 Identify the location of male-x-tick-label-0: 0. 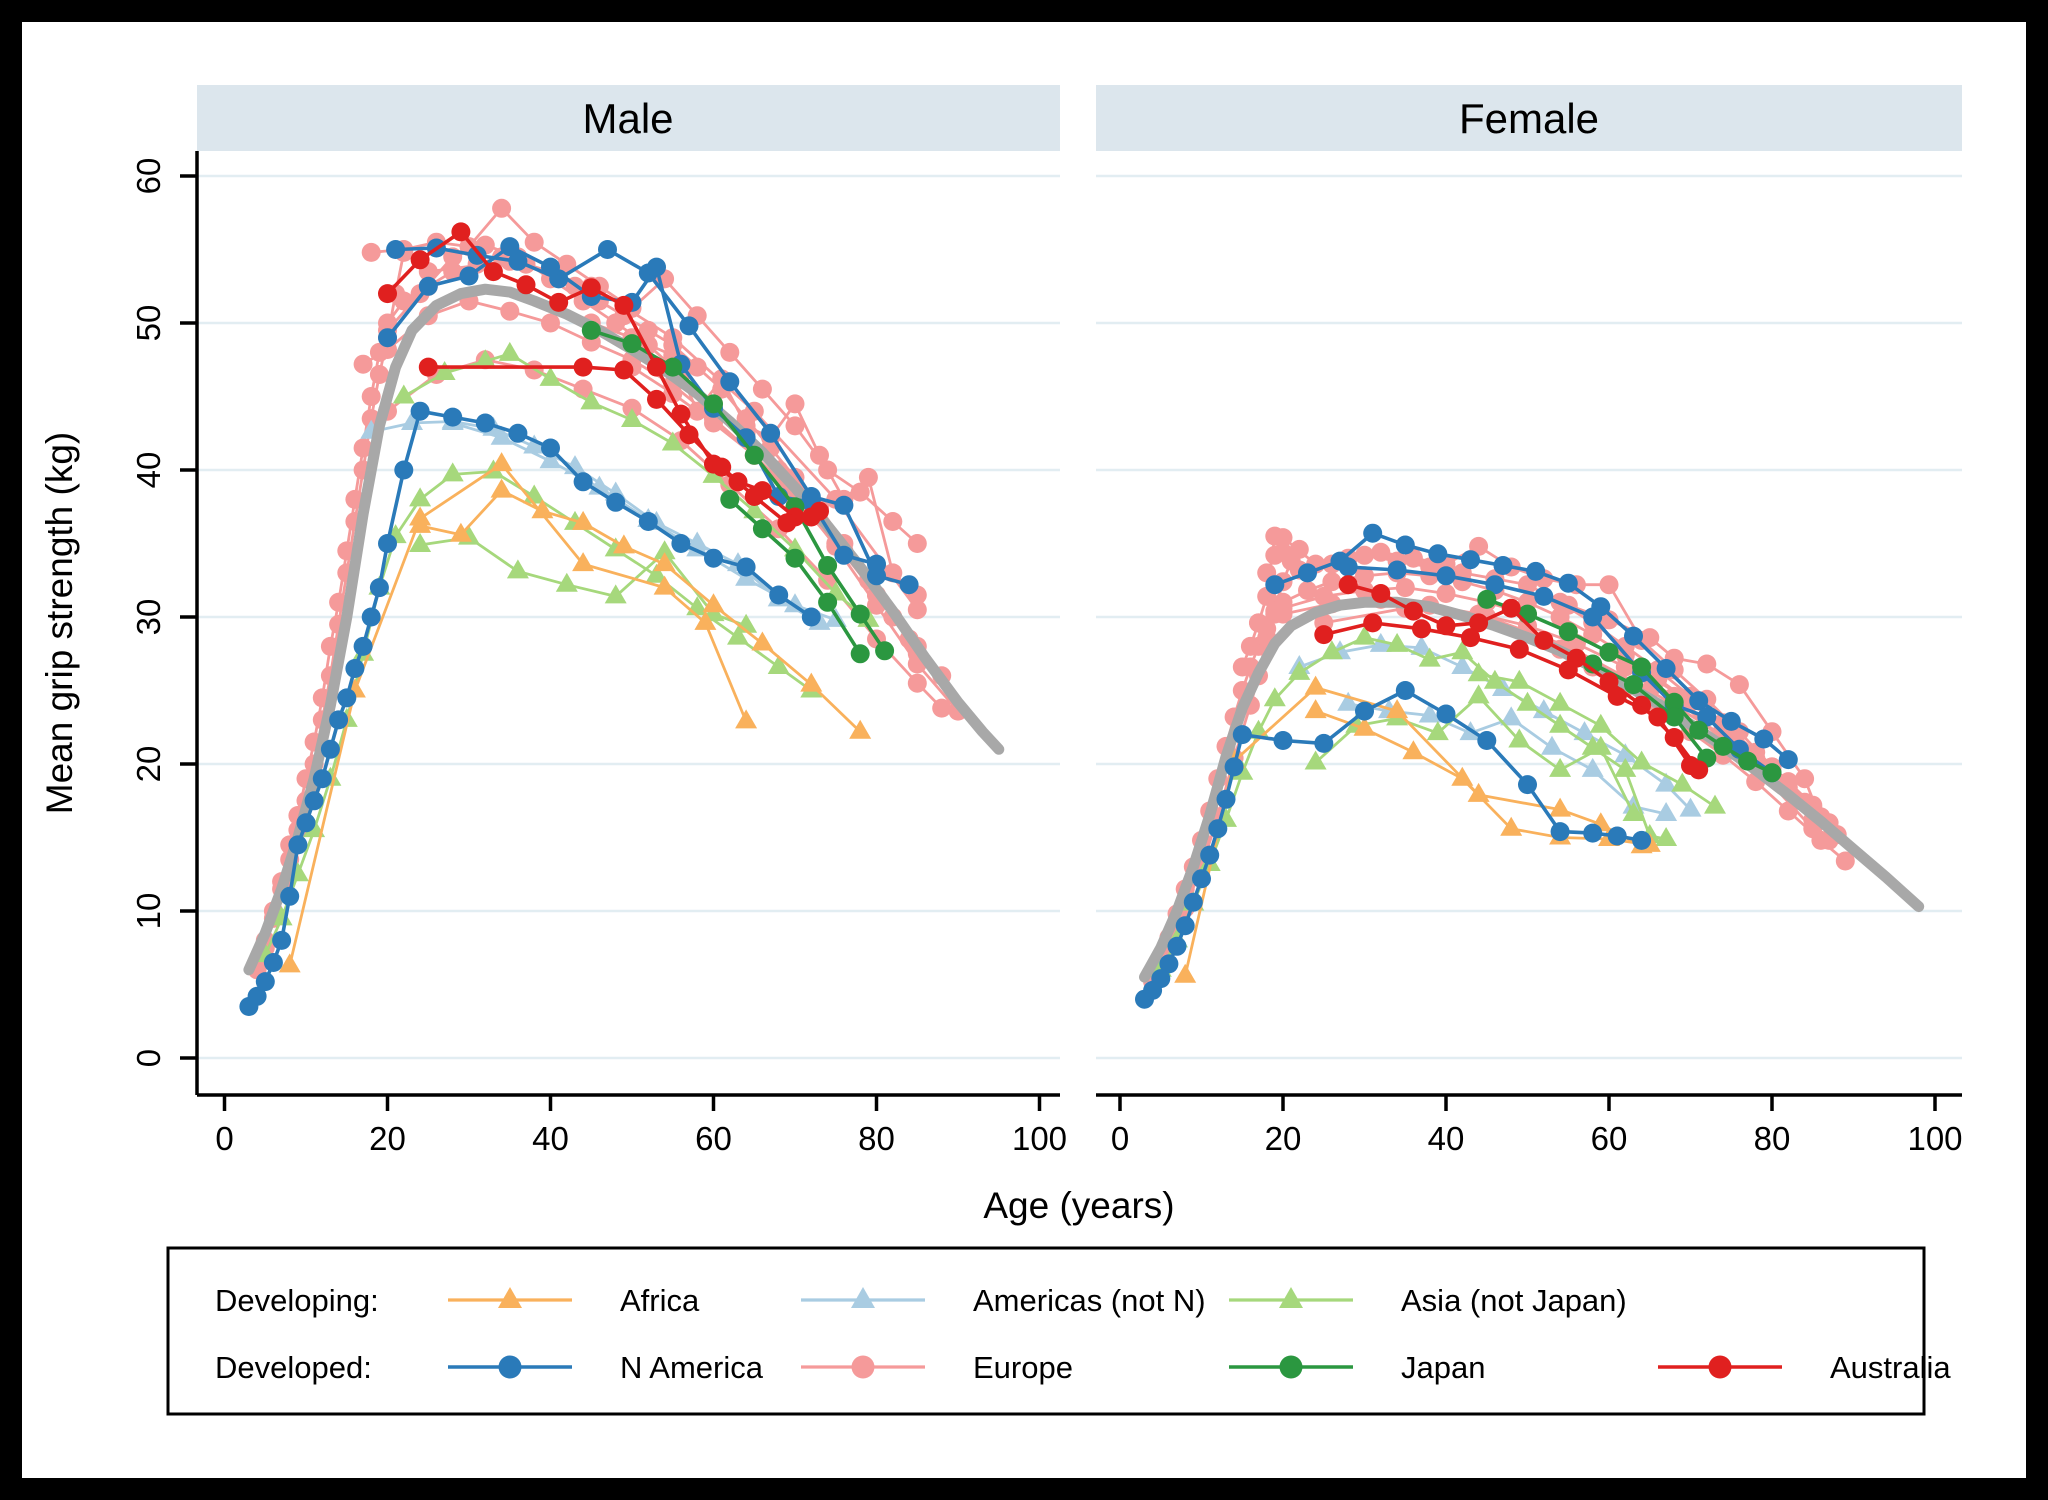
(224, 1138).